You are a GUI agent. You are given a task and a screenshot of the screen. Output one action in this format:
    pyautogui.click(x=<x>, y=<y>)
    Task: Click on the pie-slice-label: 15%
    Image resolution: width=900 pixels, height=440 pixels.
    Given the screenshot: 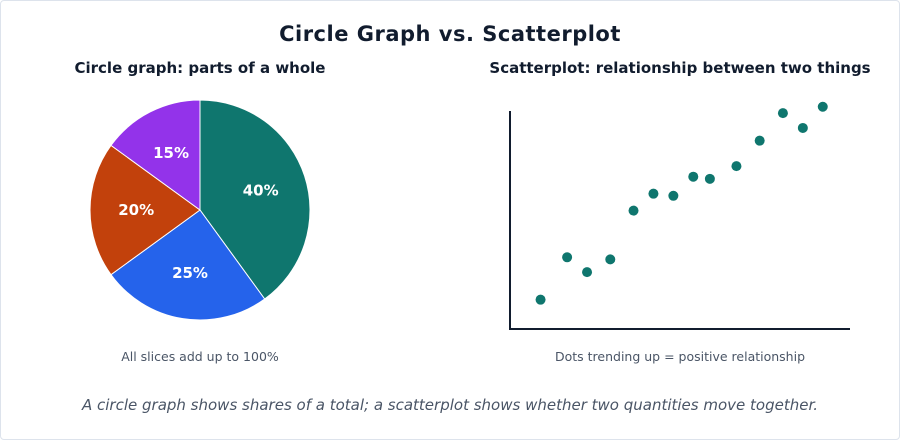 What is the action you would take?
    pyautogui.click(x=171, y=153)
    